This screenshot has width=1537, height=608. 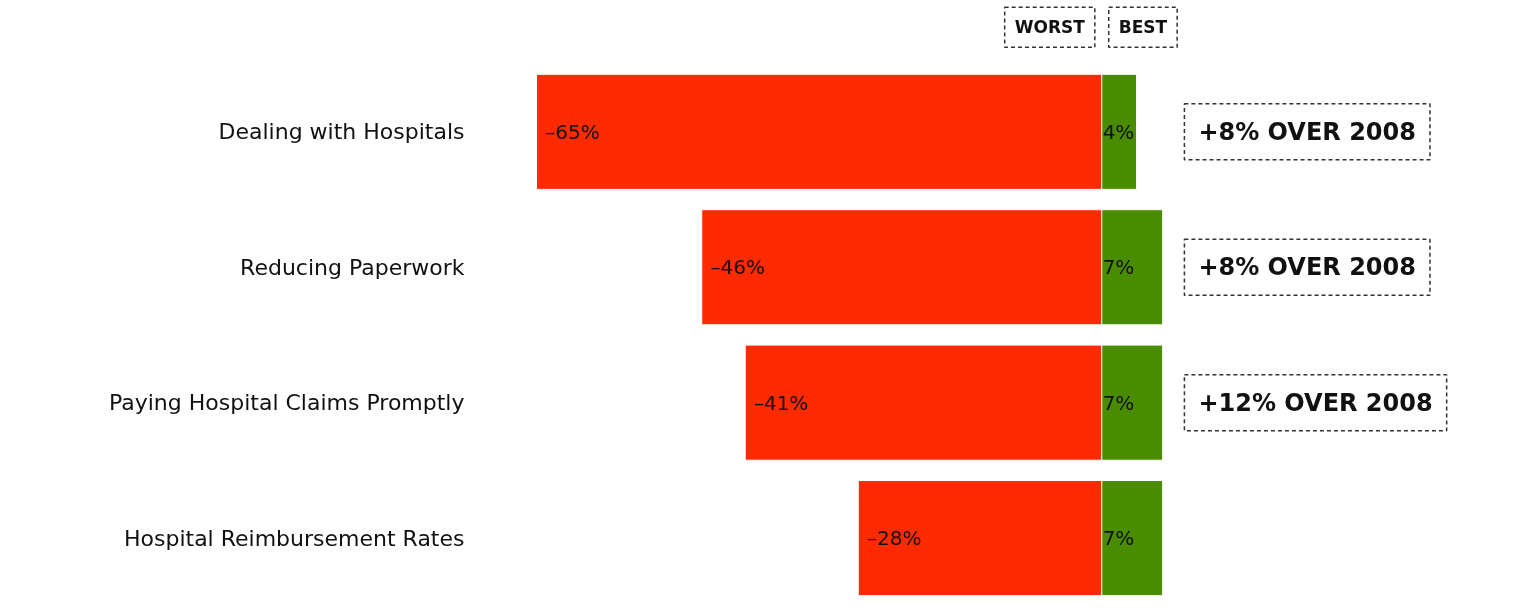 What do you see at coordinates (572, 131) in the screenshot?
I see `data-label: –65%` at bounding box center [572, 131].